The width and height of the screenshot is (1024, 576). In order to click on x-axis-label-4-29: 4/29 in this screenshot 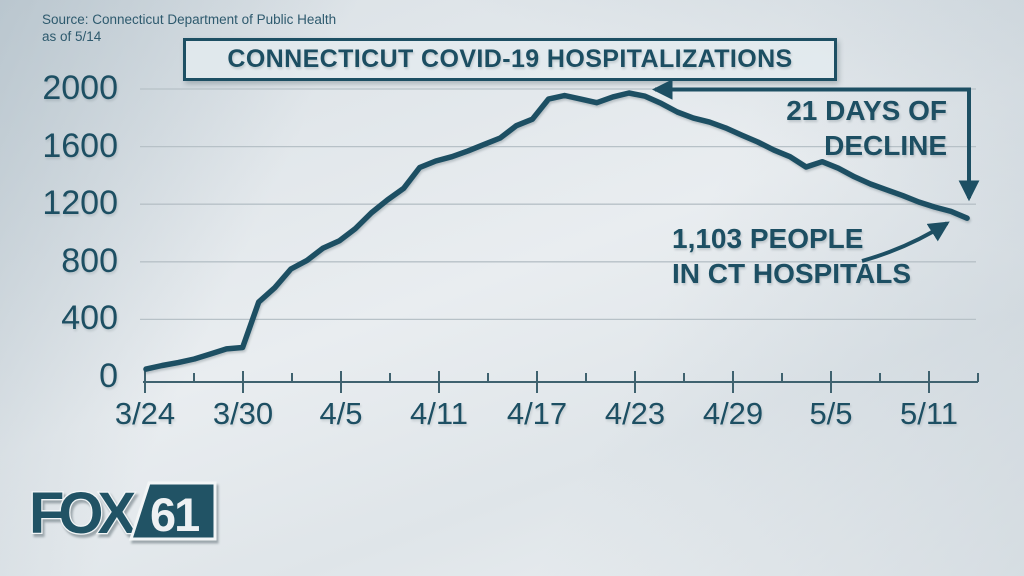, I will do `click(733, 413)`.